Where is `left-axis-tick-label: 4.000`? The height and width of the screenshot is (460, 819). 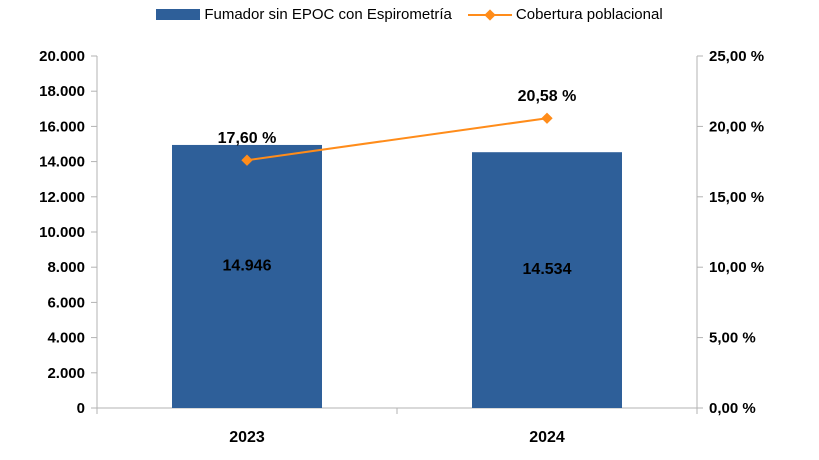
left-axis-tick-label: 4.000 is located at coordinates (66, 338).